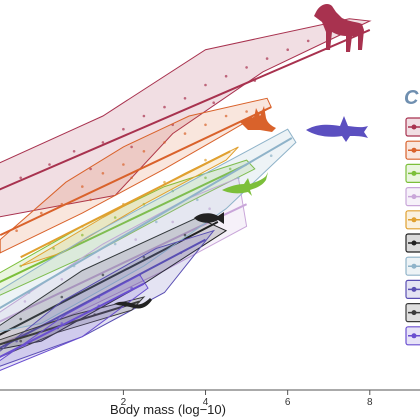 Image resolution: width=420 pixels, height=420 pixels. What do you see at coordinates (258, 119) in the screenshot?
I see `fox-silhouette` at bounding box center [258, 119].